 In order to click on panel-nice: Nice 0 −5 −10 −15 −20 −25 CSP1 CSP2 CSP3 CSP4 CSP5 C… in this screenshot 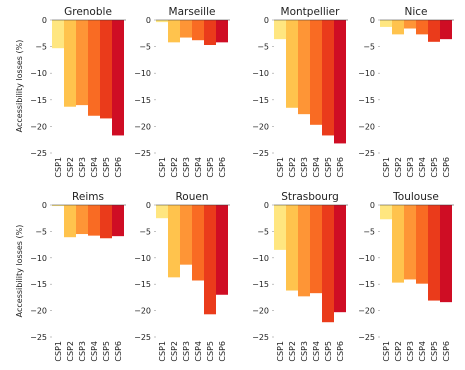, I will do `click(406, 92)`.